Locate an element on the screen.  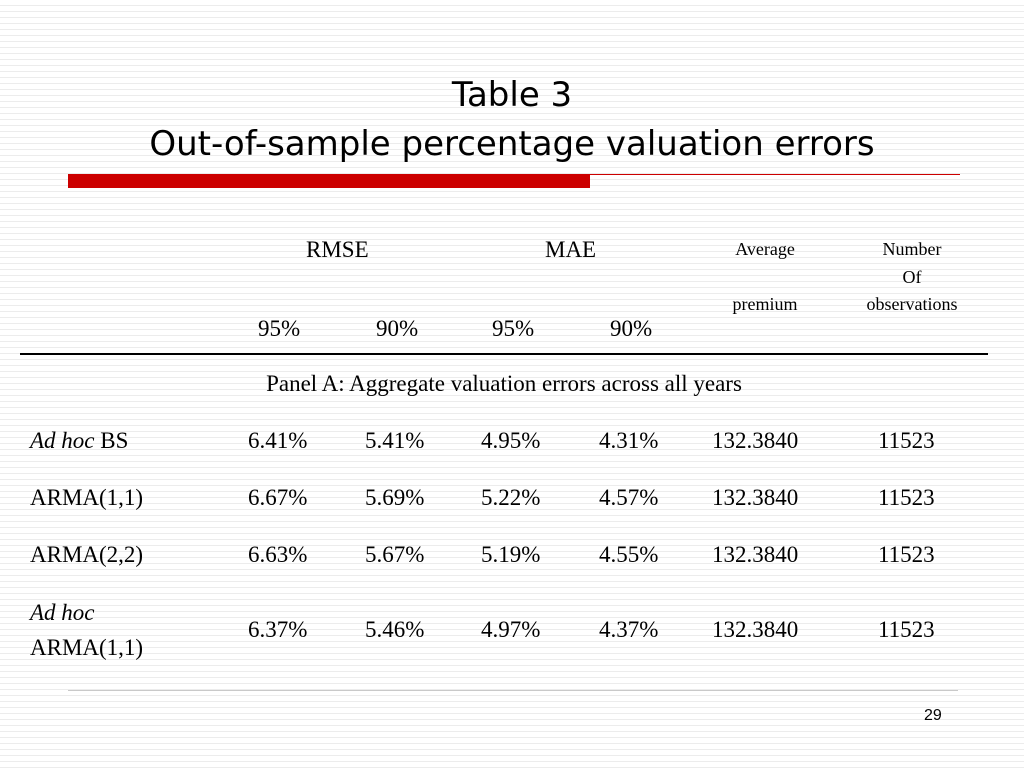
cell-rmse-90: 5.67% is located at coordinates (395, 554).